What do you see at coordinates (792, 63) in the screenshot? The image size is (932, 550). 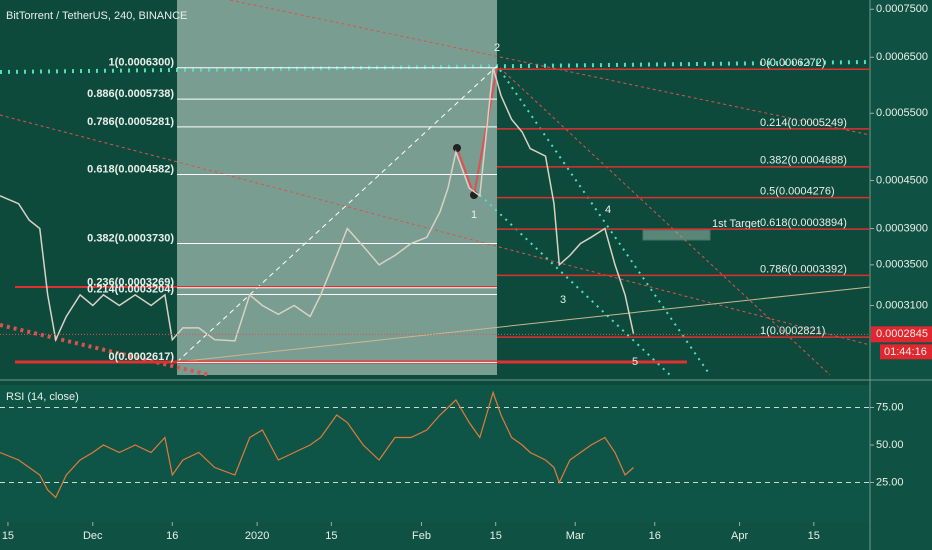 I see `fib-label: 0(0.0006272)` at bounding box center [792, 63].